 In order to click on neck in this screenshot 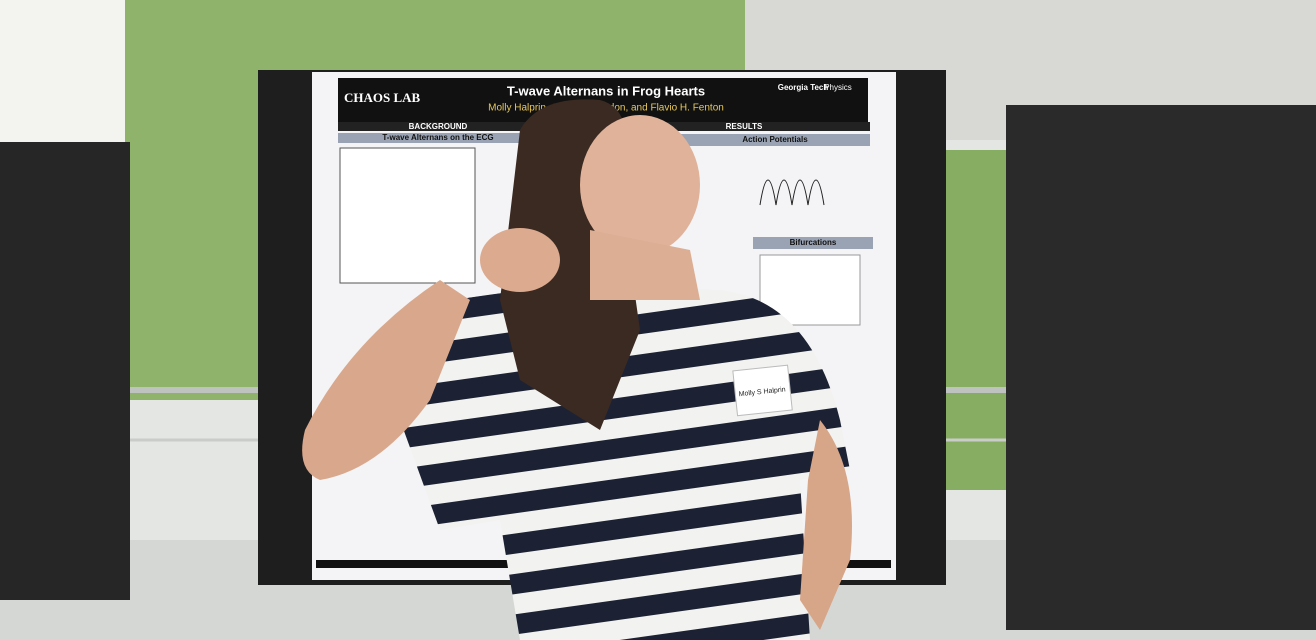, I will do `click(645, 265)`.